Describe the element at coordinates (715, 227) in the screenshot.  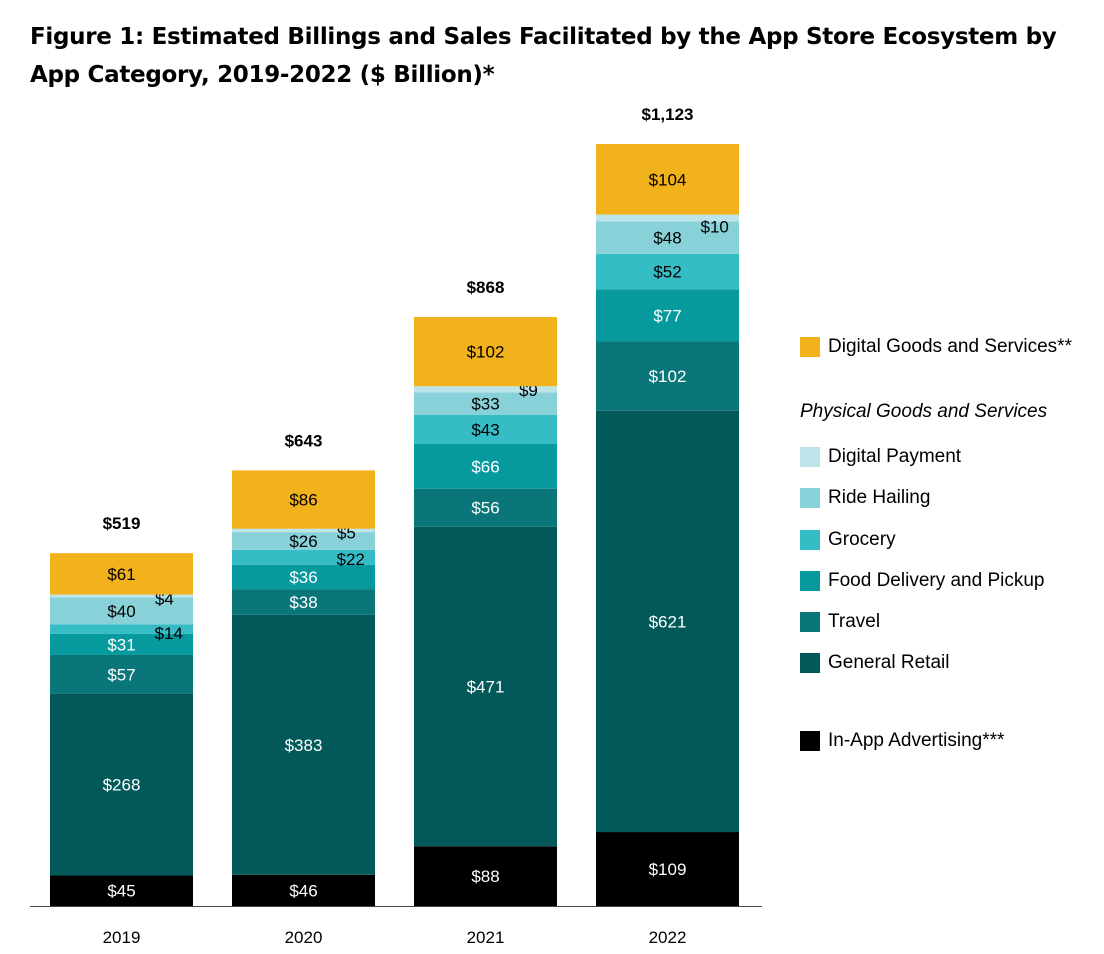
I see `data-label-digital-payment-2022: $10` at that location.